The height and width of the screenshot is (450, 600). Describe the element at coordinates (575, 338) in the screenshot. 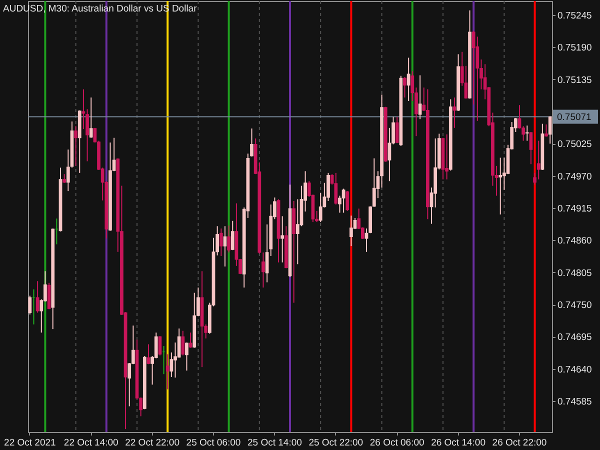

I see `y-tick-label: 0.74695` at that location.